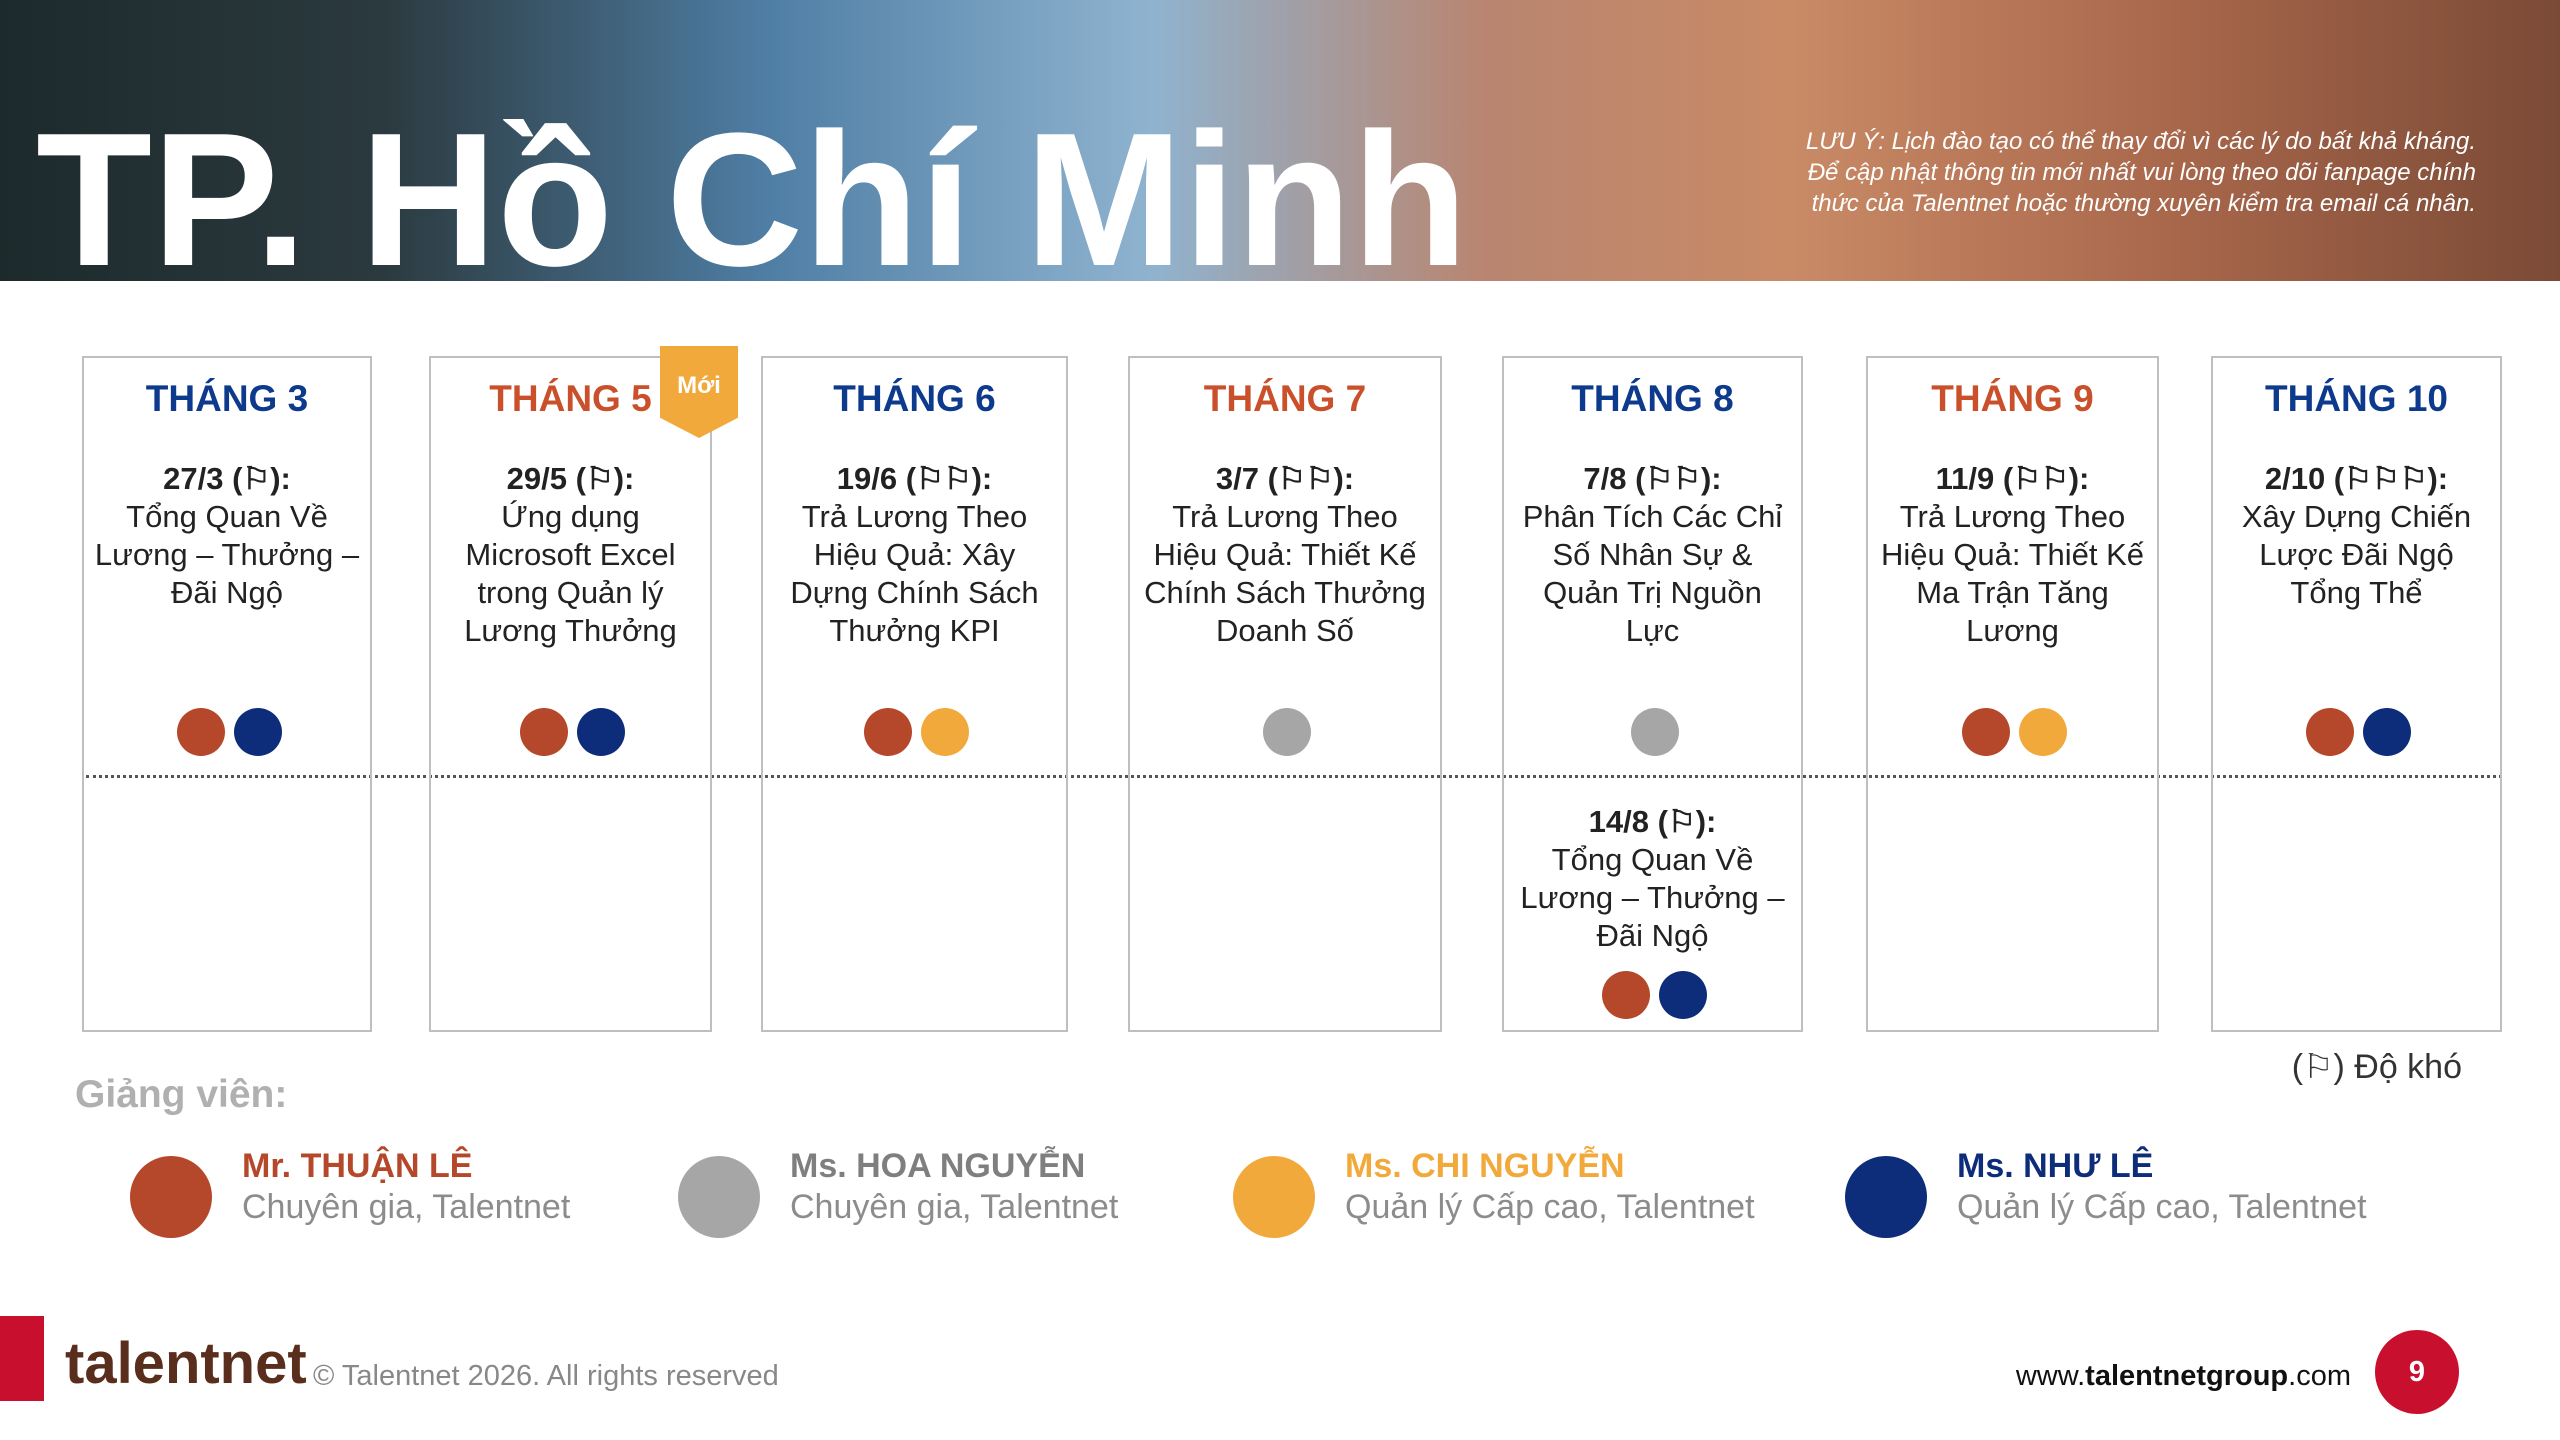 The width and height of the screenshot is (2560, 1440). I want to click on website-part: talentnetgroup, so click(2187, 1376).